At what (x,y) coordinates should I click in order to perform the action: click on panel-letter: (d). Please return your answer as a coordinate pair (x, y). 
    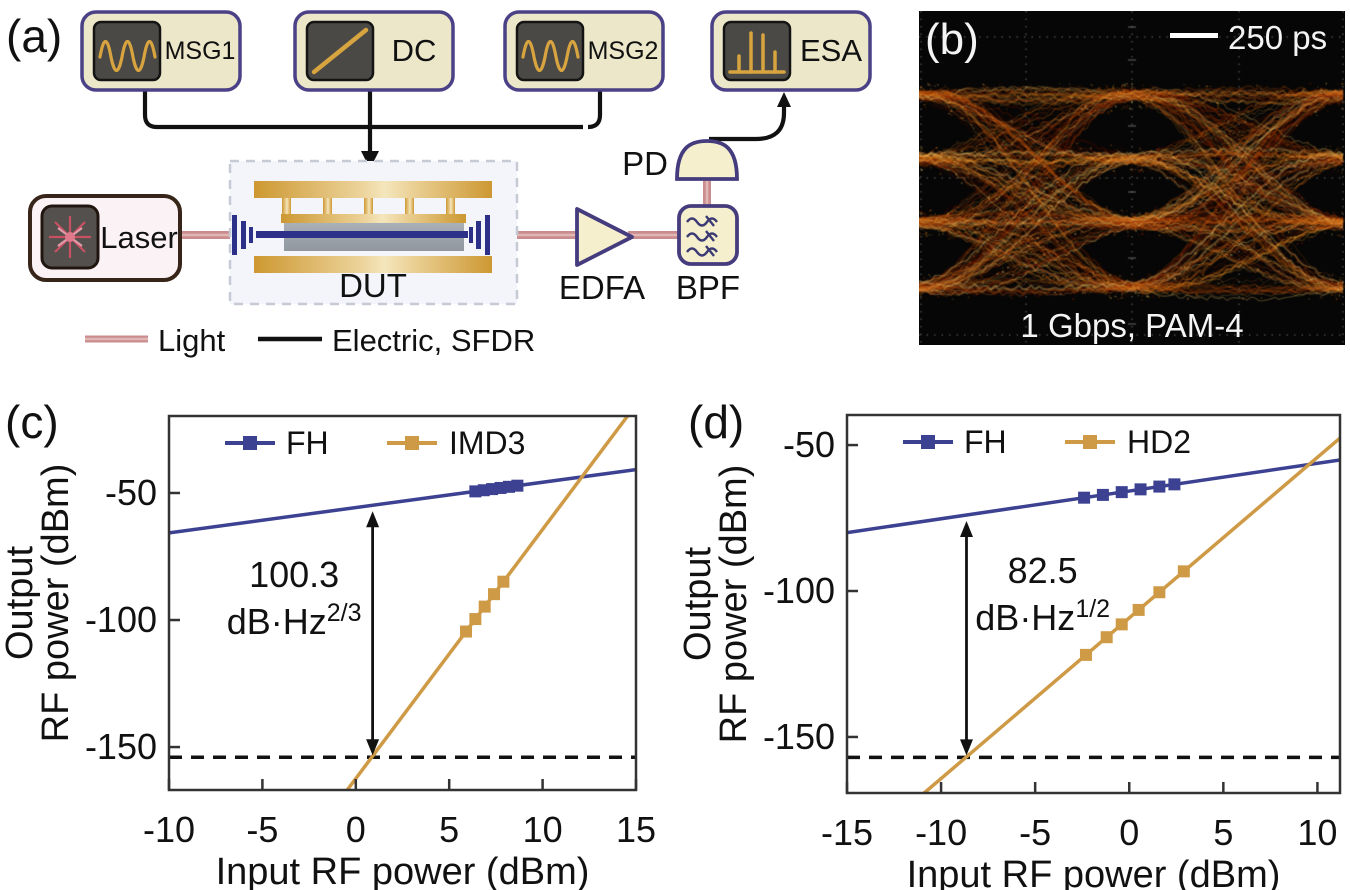
    Looking at the image, I should click on (716, 422).